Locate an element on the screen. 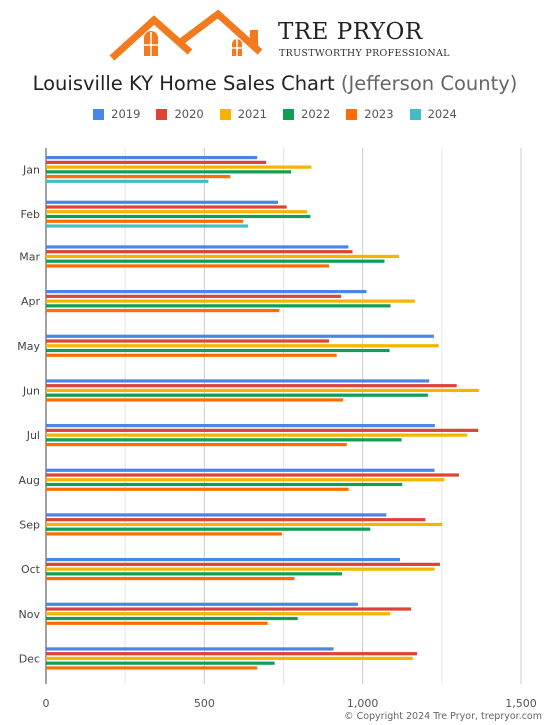 This screenshot has width=550, height=725. legend-label: 2023 is located at coordinates (379, 114).